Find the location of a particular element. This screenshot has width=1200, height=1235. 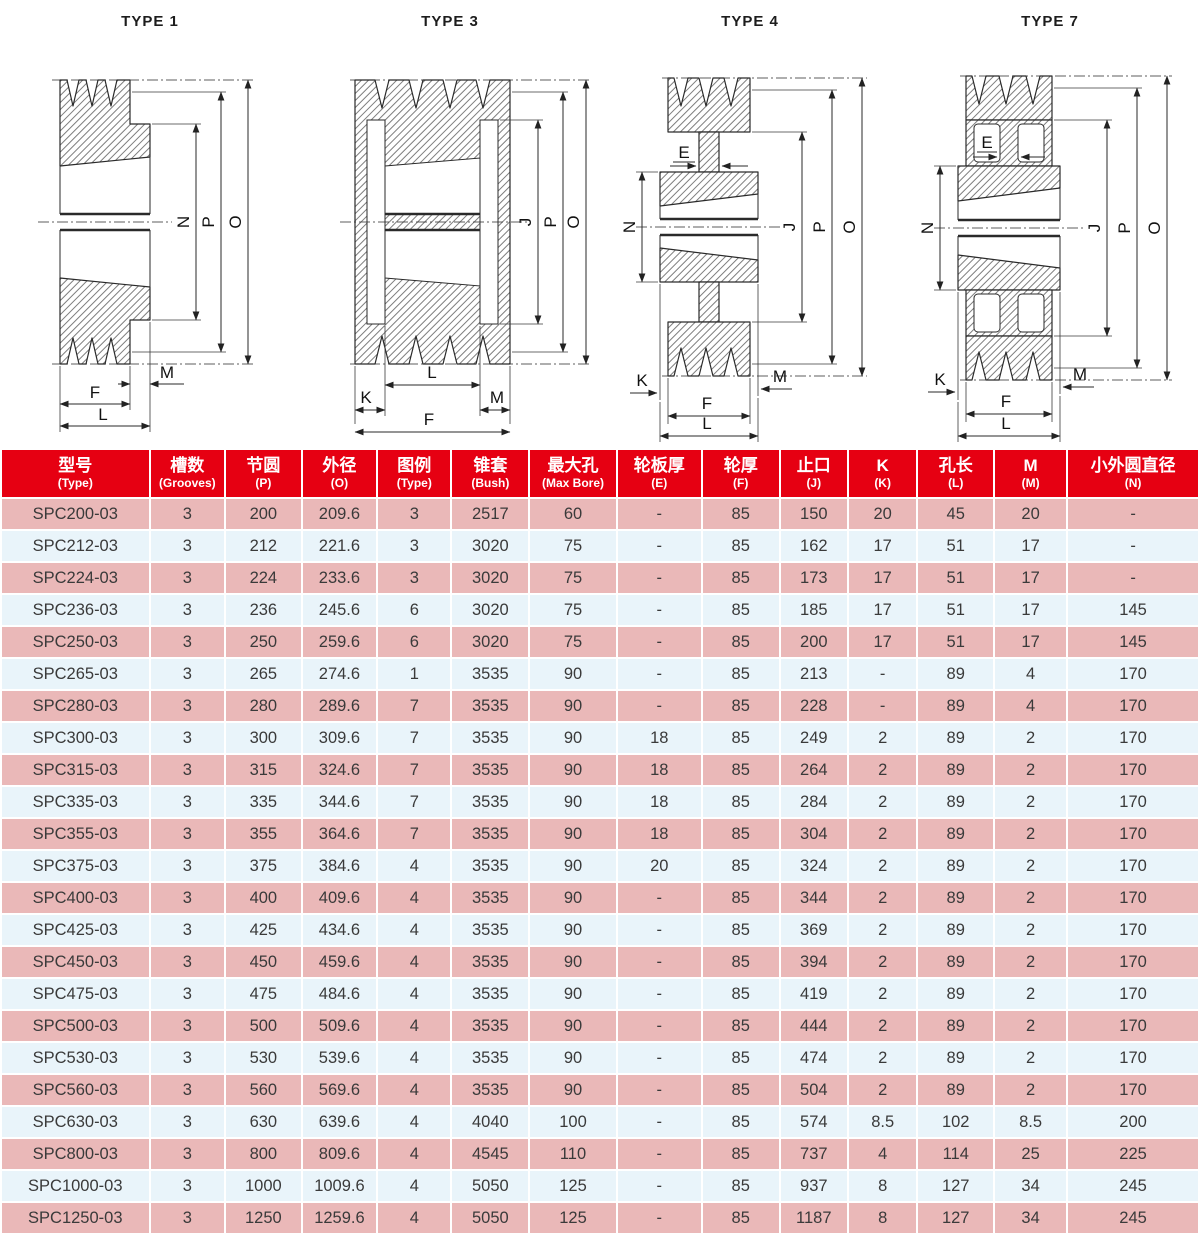

diagram-type3: TYPE 3 J is located at coordinates (450, 224).